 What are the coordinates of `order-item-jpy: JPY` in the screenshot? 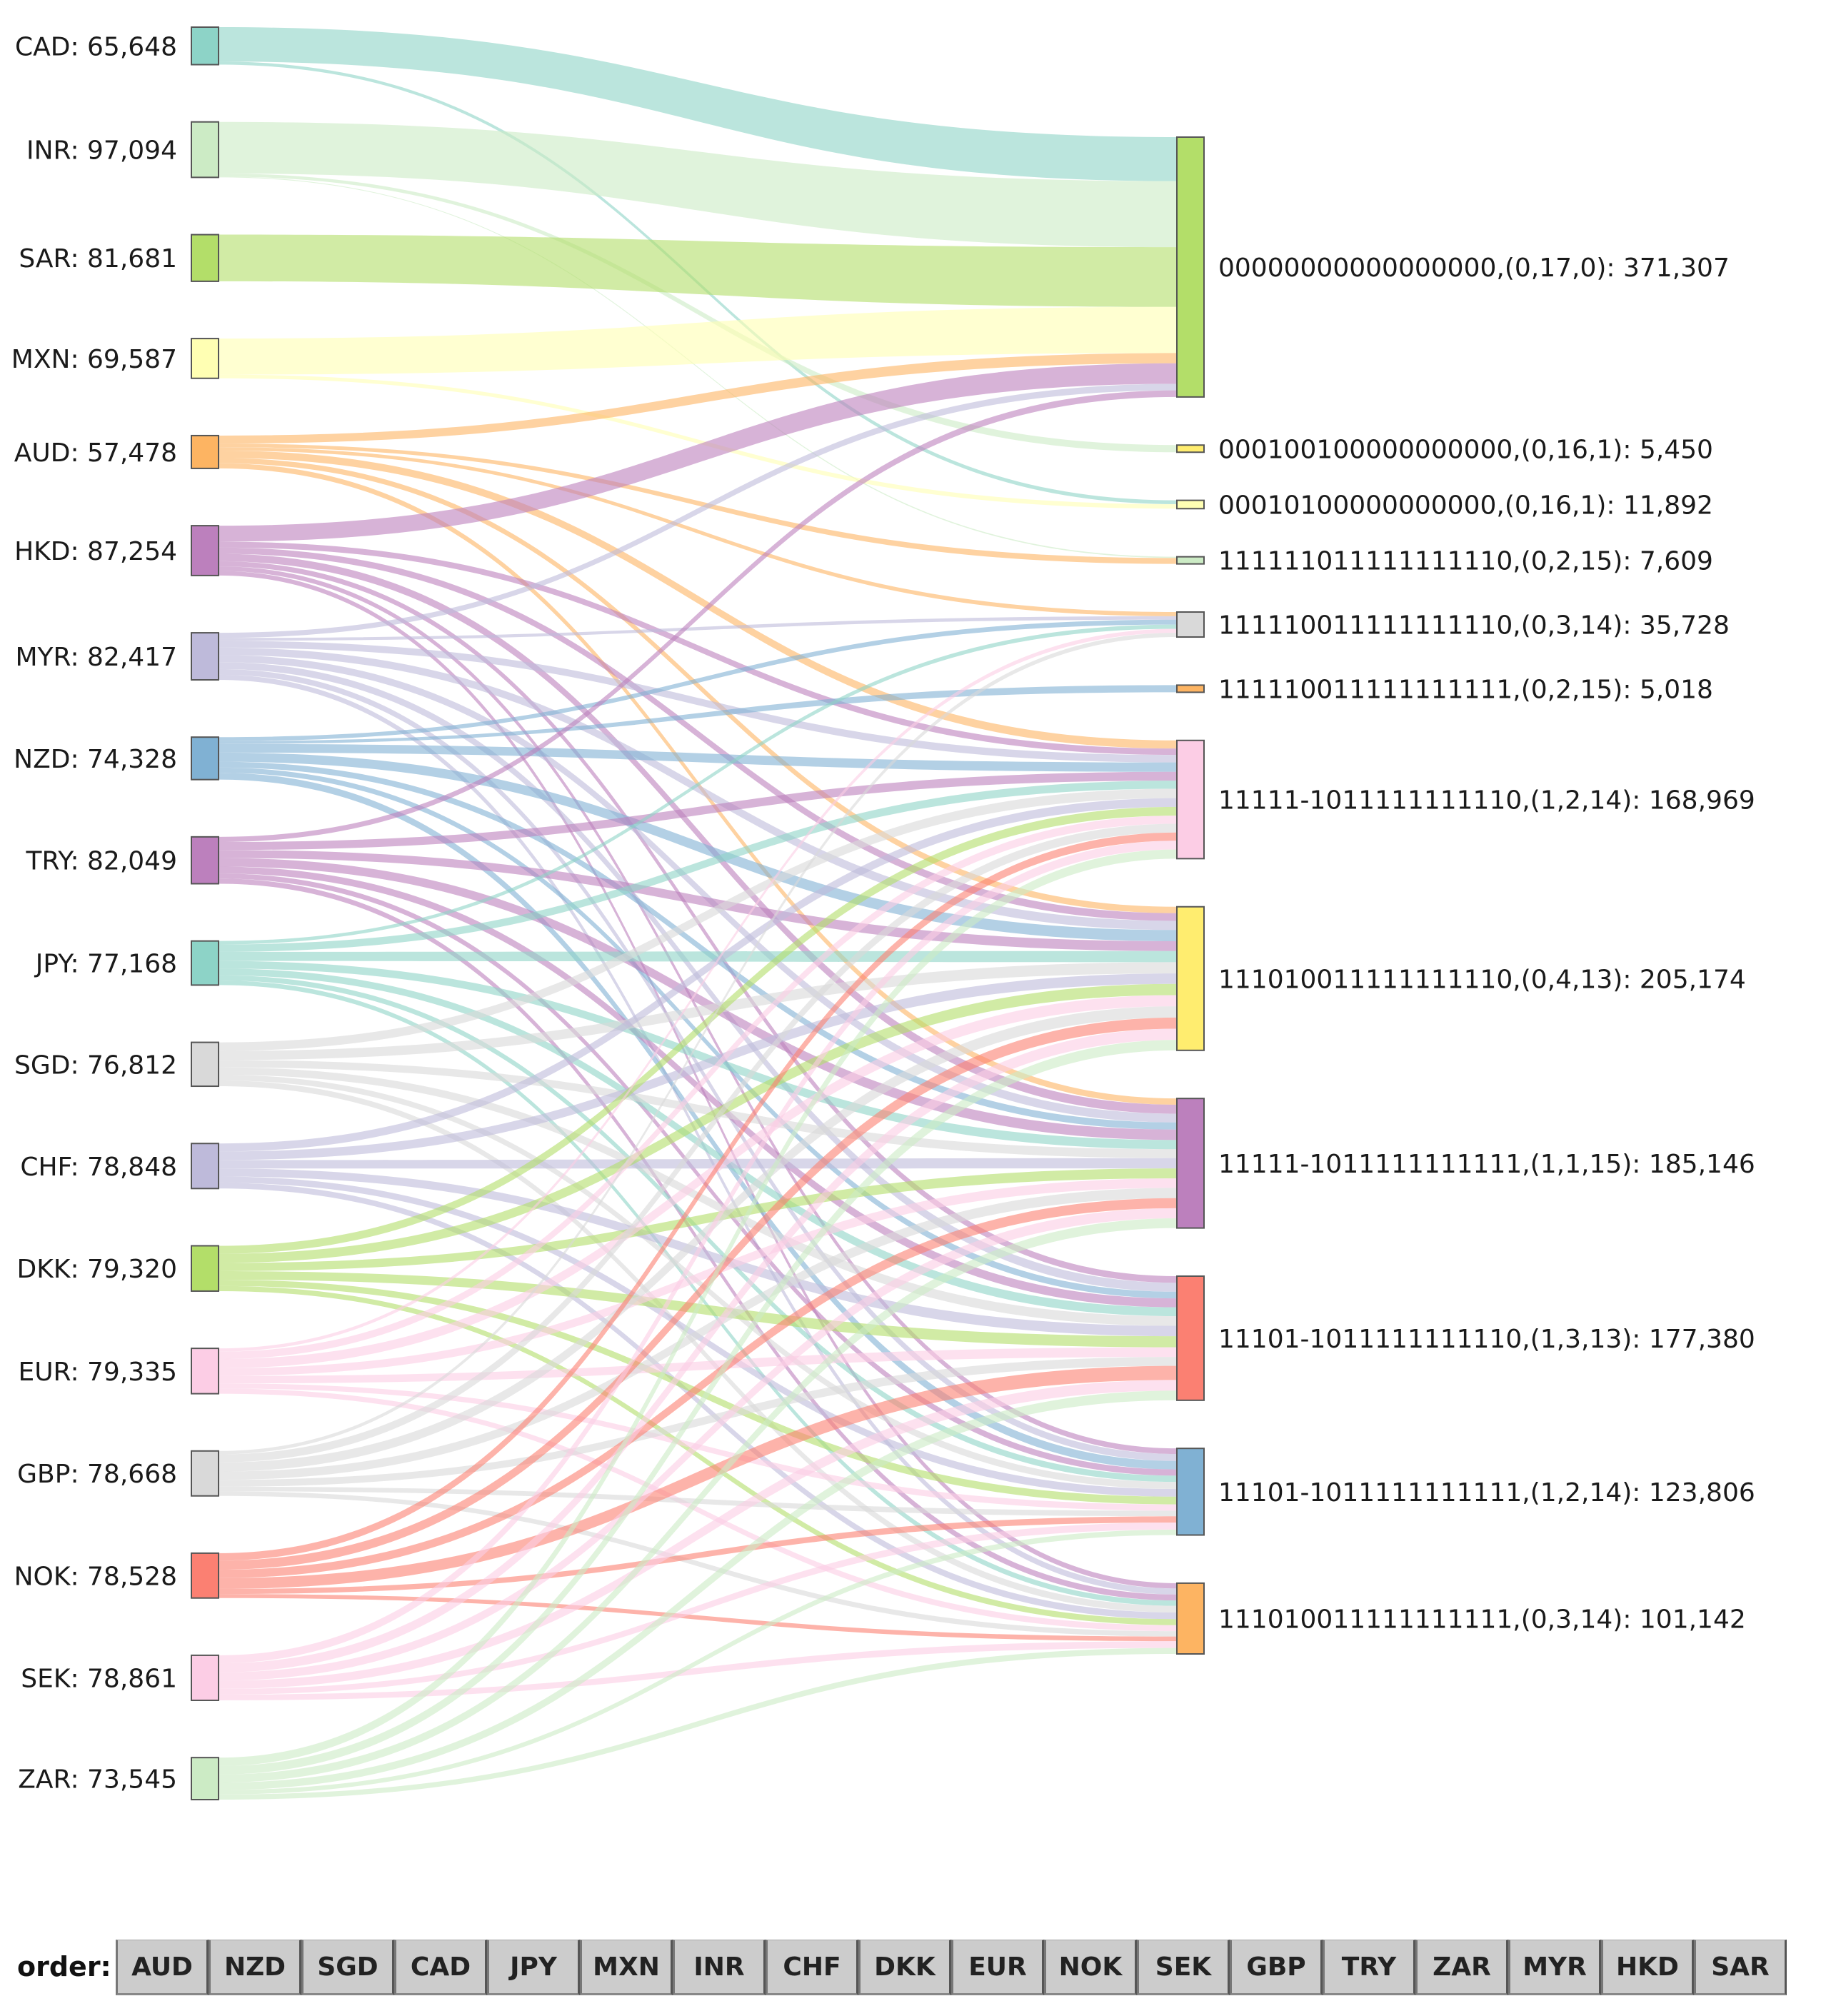 It's located at (533, 1967).